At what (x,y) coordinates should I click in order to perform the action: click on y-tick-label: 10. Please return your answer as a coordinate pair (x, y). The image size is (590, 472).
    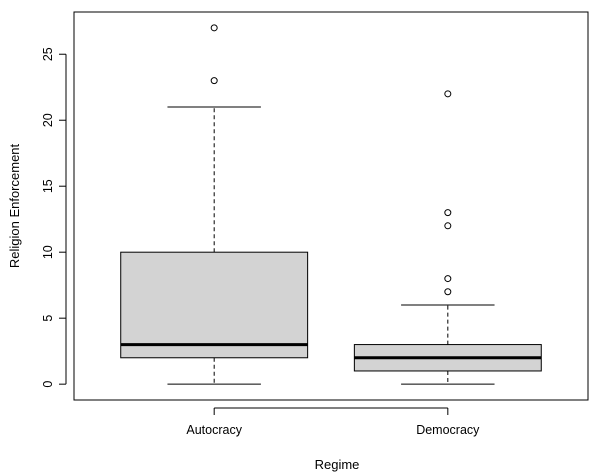
    Looking at the image, I should click on (48, 252).